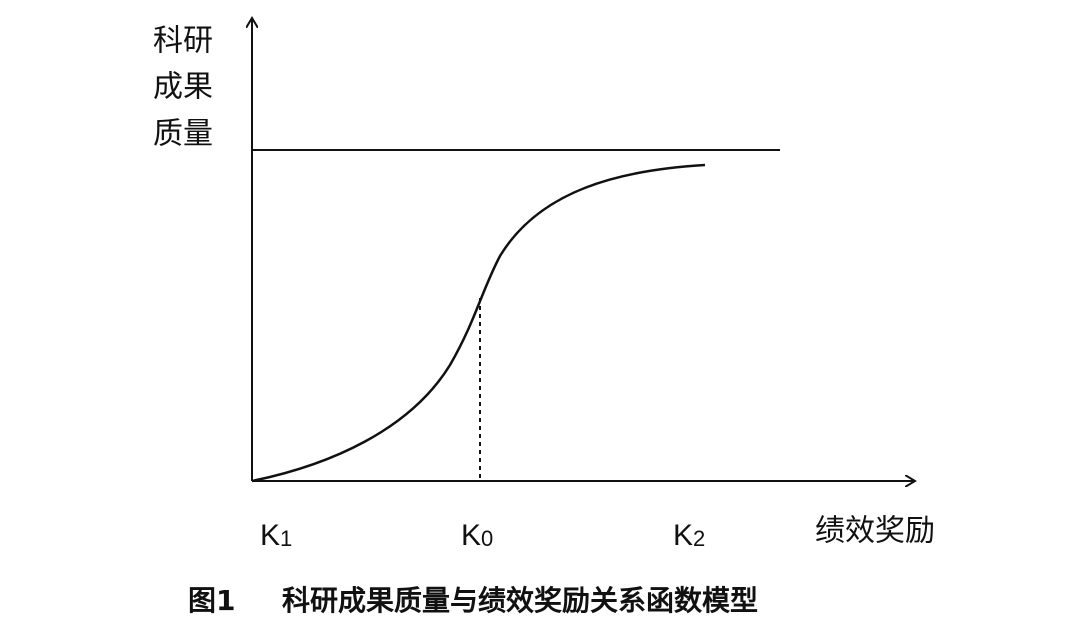  I want to click on k1-label: K1, so click(276, 535).